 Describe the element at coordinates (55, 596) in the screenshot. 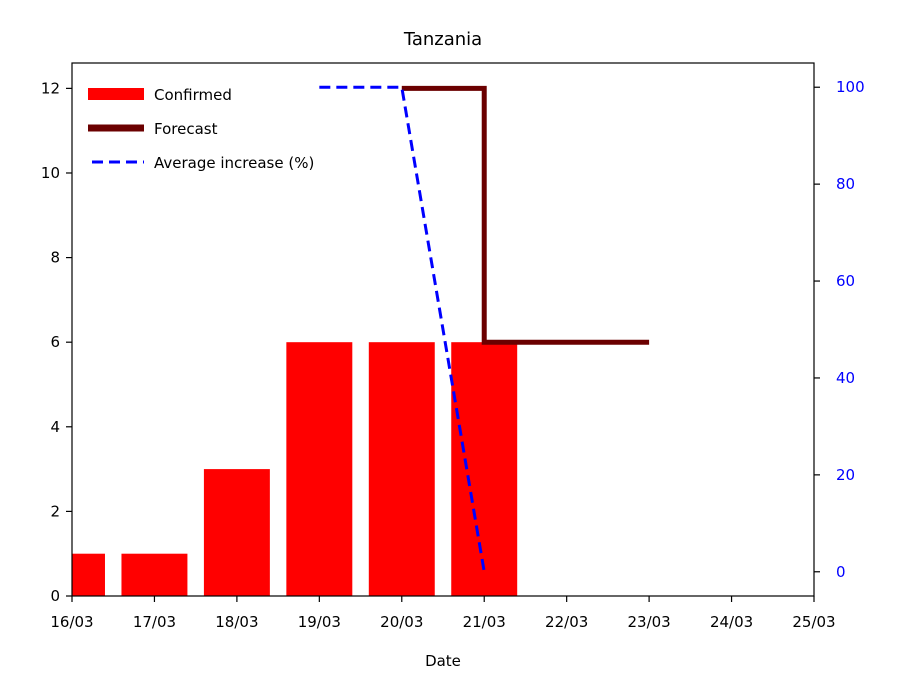

I see `y-tick-label: 0` at that location.